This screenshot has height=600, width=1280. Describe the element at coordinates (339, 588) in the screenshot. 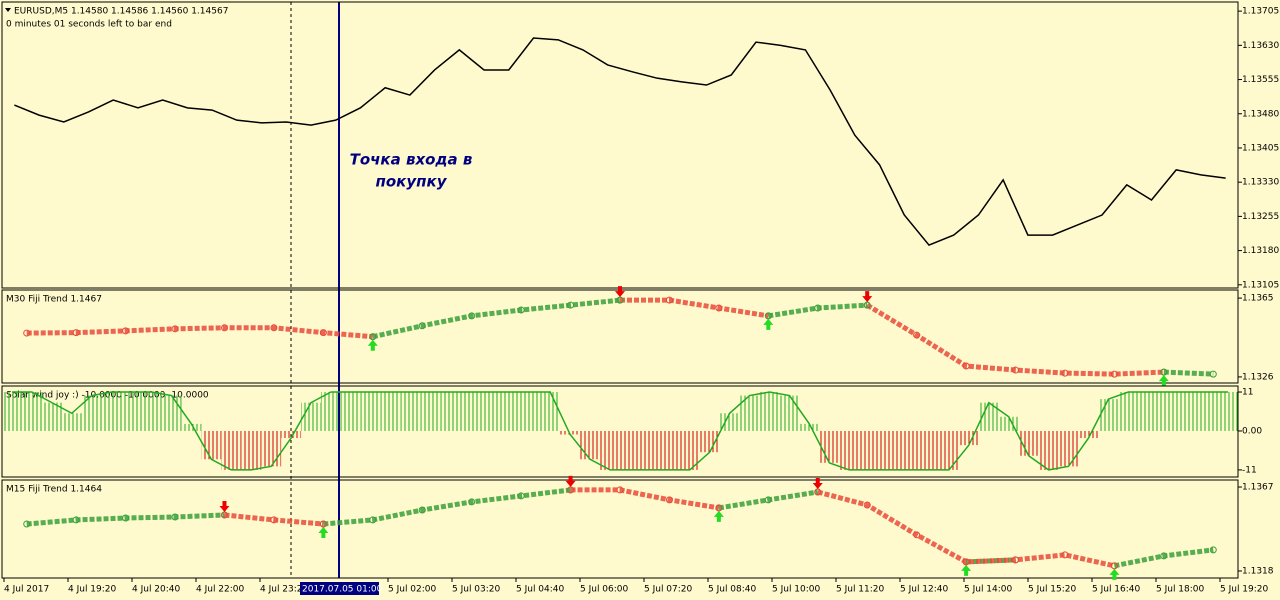

I see `x-label-highlight` at that location.